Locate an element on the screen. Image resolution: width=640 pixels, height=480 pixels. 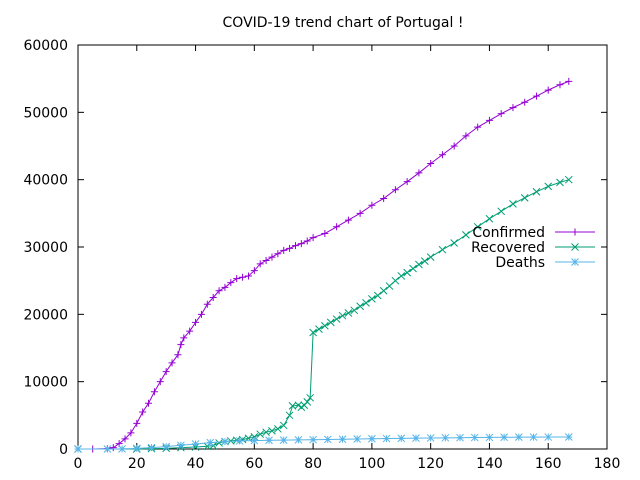
y-tick-label: 50000 is located at coordinates (45, 113).